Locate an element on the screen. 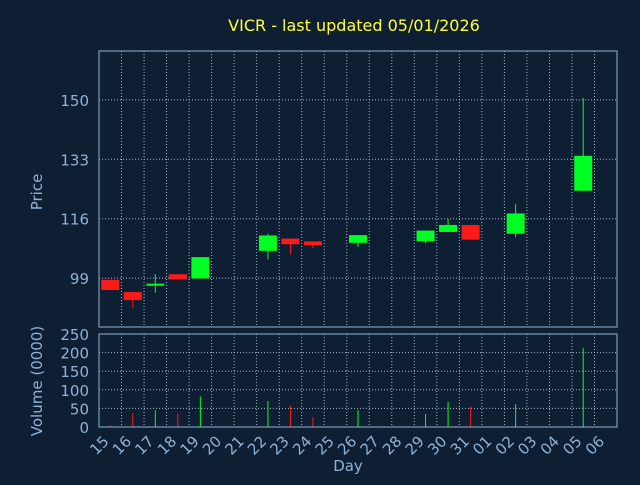 The width and height of the screenshot is (640, 485). chart-title: VICR - last updated 05/01/2026 is located at coordinates (354, 25).